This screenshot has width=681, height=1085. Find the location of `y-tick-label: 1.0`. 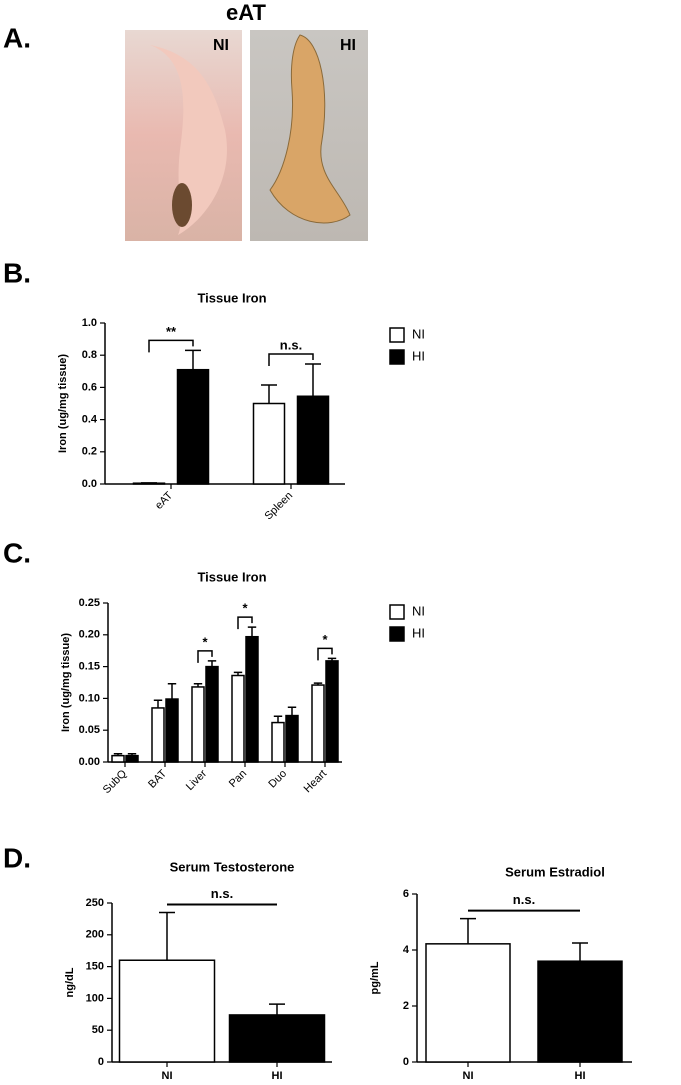

y-tick-label: 1.0 is located at coordinates (89, 323).